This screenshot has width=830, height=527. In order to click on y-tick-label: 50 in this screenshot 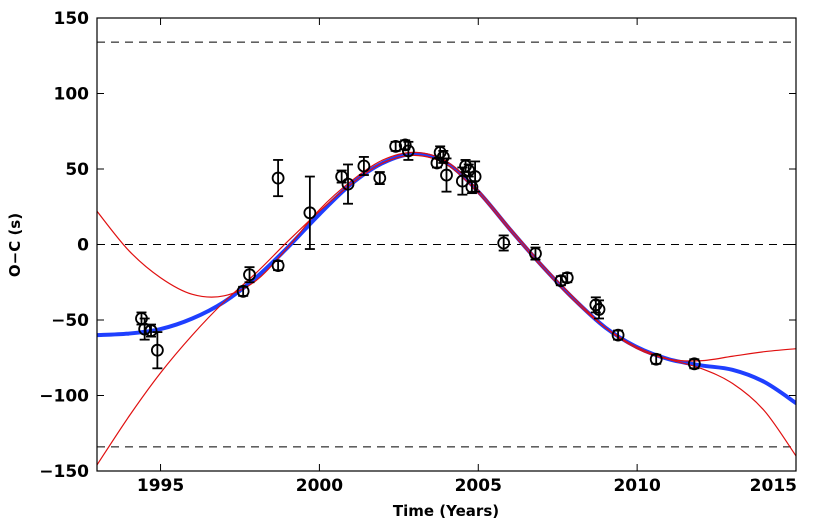, I will do `click(77, 170)`.